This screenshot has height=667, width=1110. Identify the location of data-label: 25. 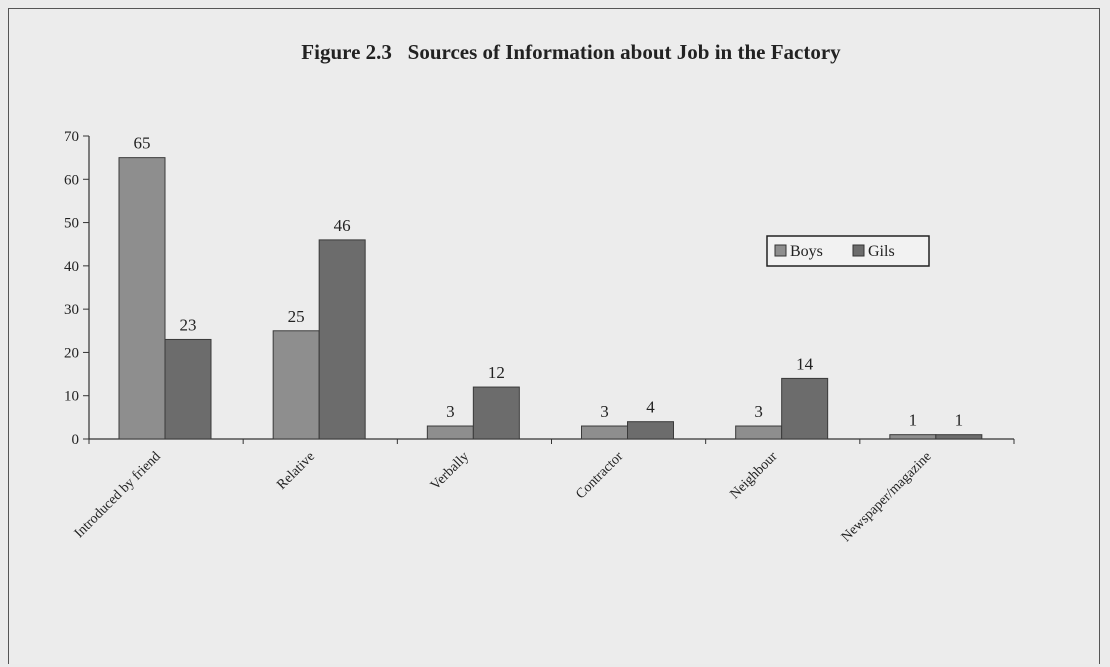
(296, 316).